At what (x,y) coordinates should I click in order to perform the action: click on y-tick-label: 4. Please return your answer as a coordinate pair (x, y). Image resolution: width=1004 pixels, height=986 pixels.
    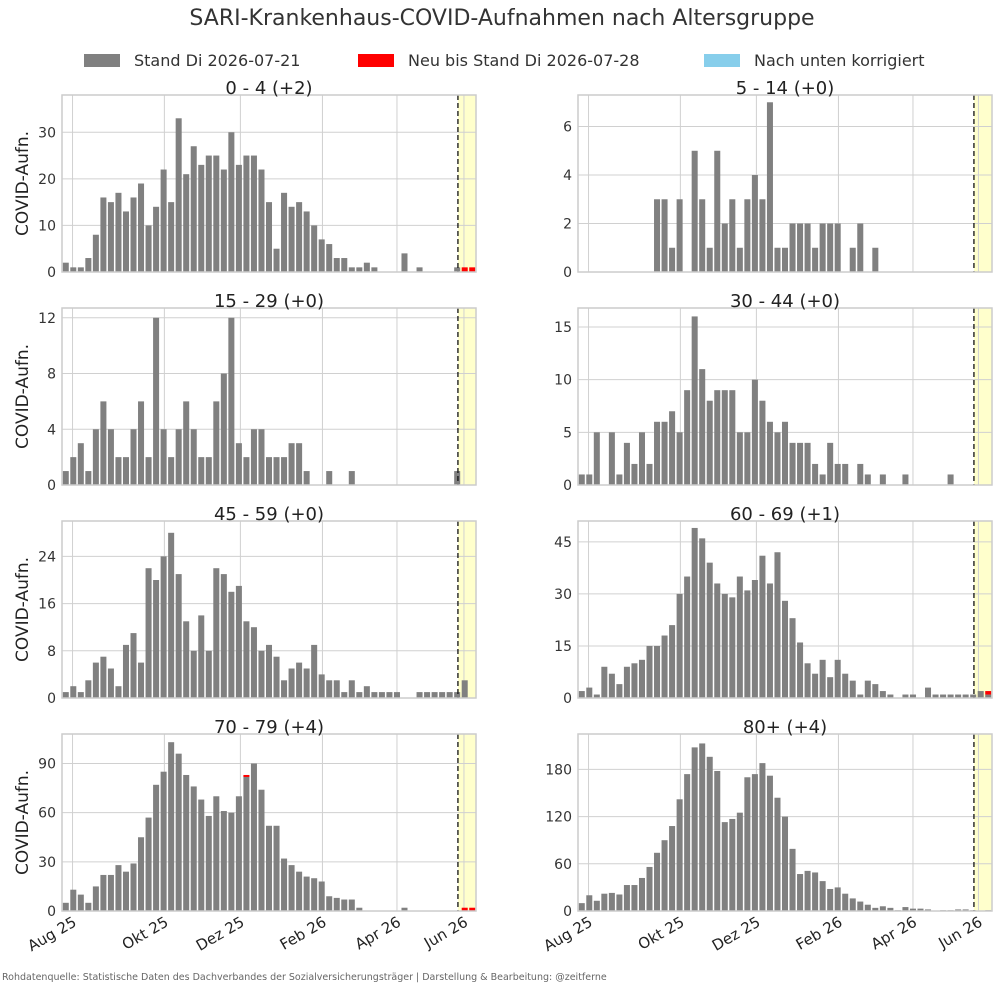
    Looking at the image, I should click on (567, 176).